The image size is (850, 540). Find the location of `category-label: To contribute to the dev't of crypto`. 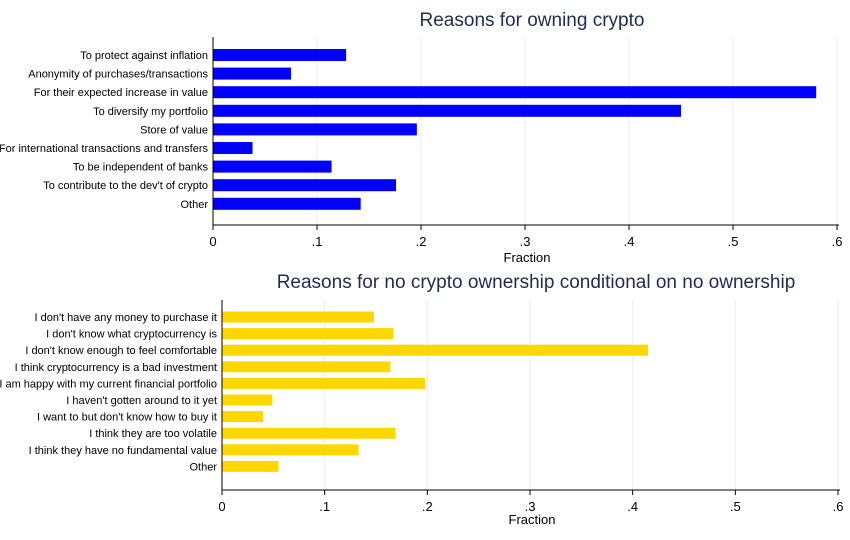

category-label: To contribute to the dev't of crypto is located at coordinates (125, 186).